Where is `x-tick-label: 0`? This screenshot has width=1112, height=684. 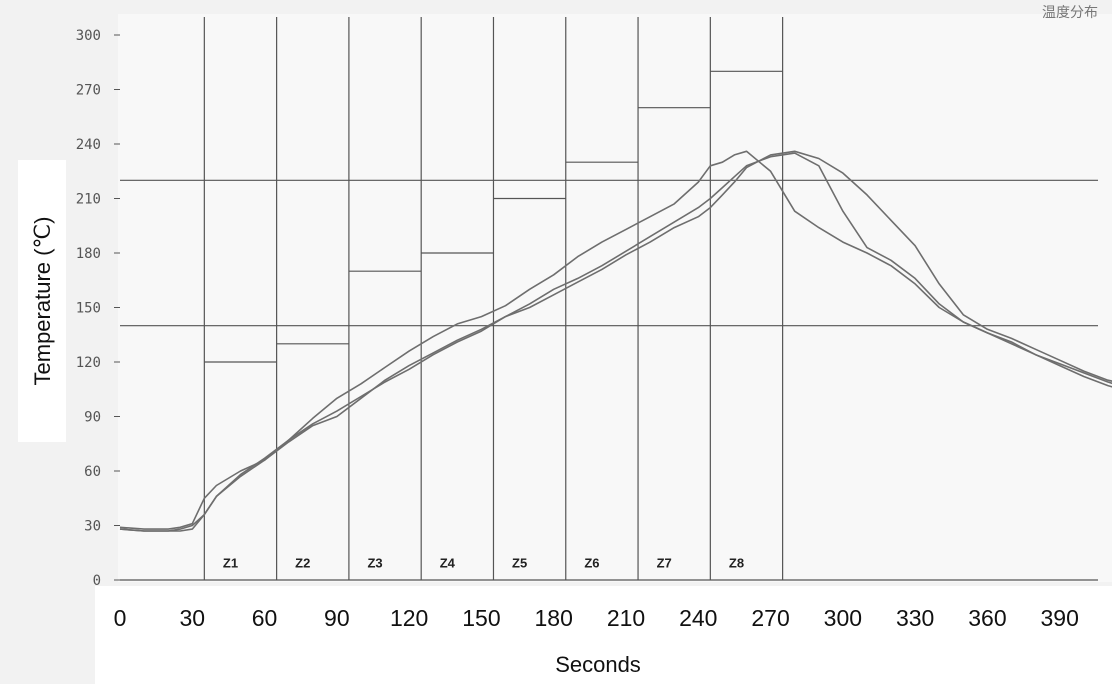 x-tick-label: 0 is located at coordinates (120, 618).